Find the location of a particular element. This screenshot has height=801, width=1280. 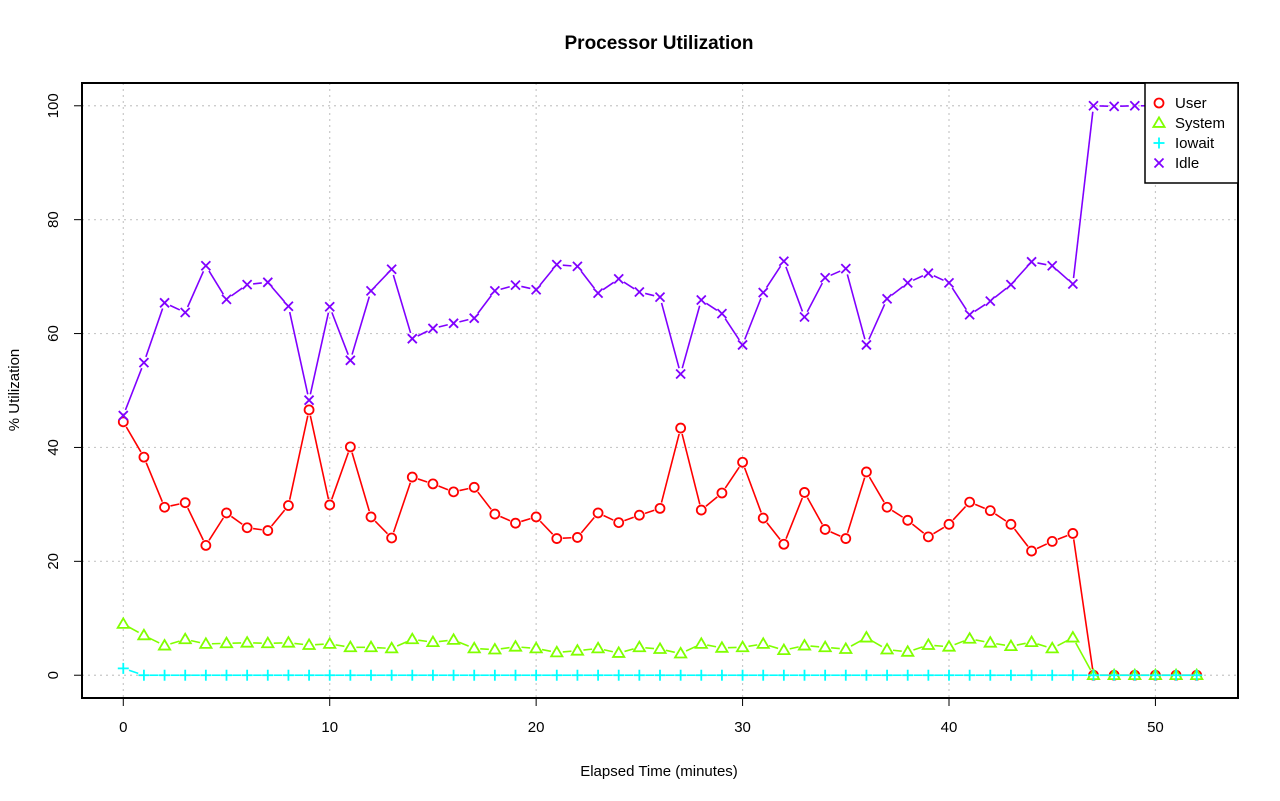

y-tick-label: 0 is located at coordinates (53, 675).